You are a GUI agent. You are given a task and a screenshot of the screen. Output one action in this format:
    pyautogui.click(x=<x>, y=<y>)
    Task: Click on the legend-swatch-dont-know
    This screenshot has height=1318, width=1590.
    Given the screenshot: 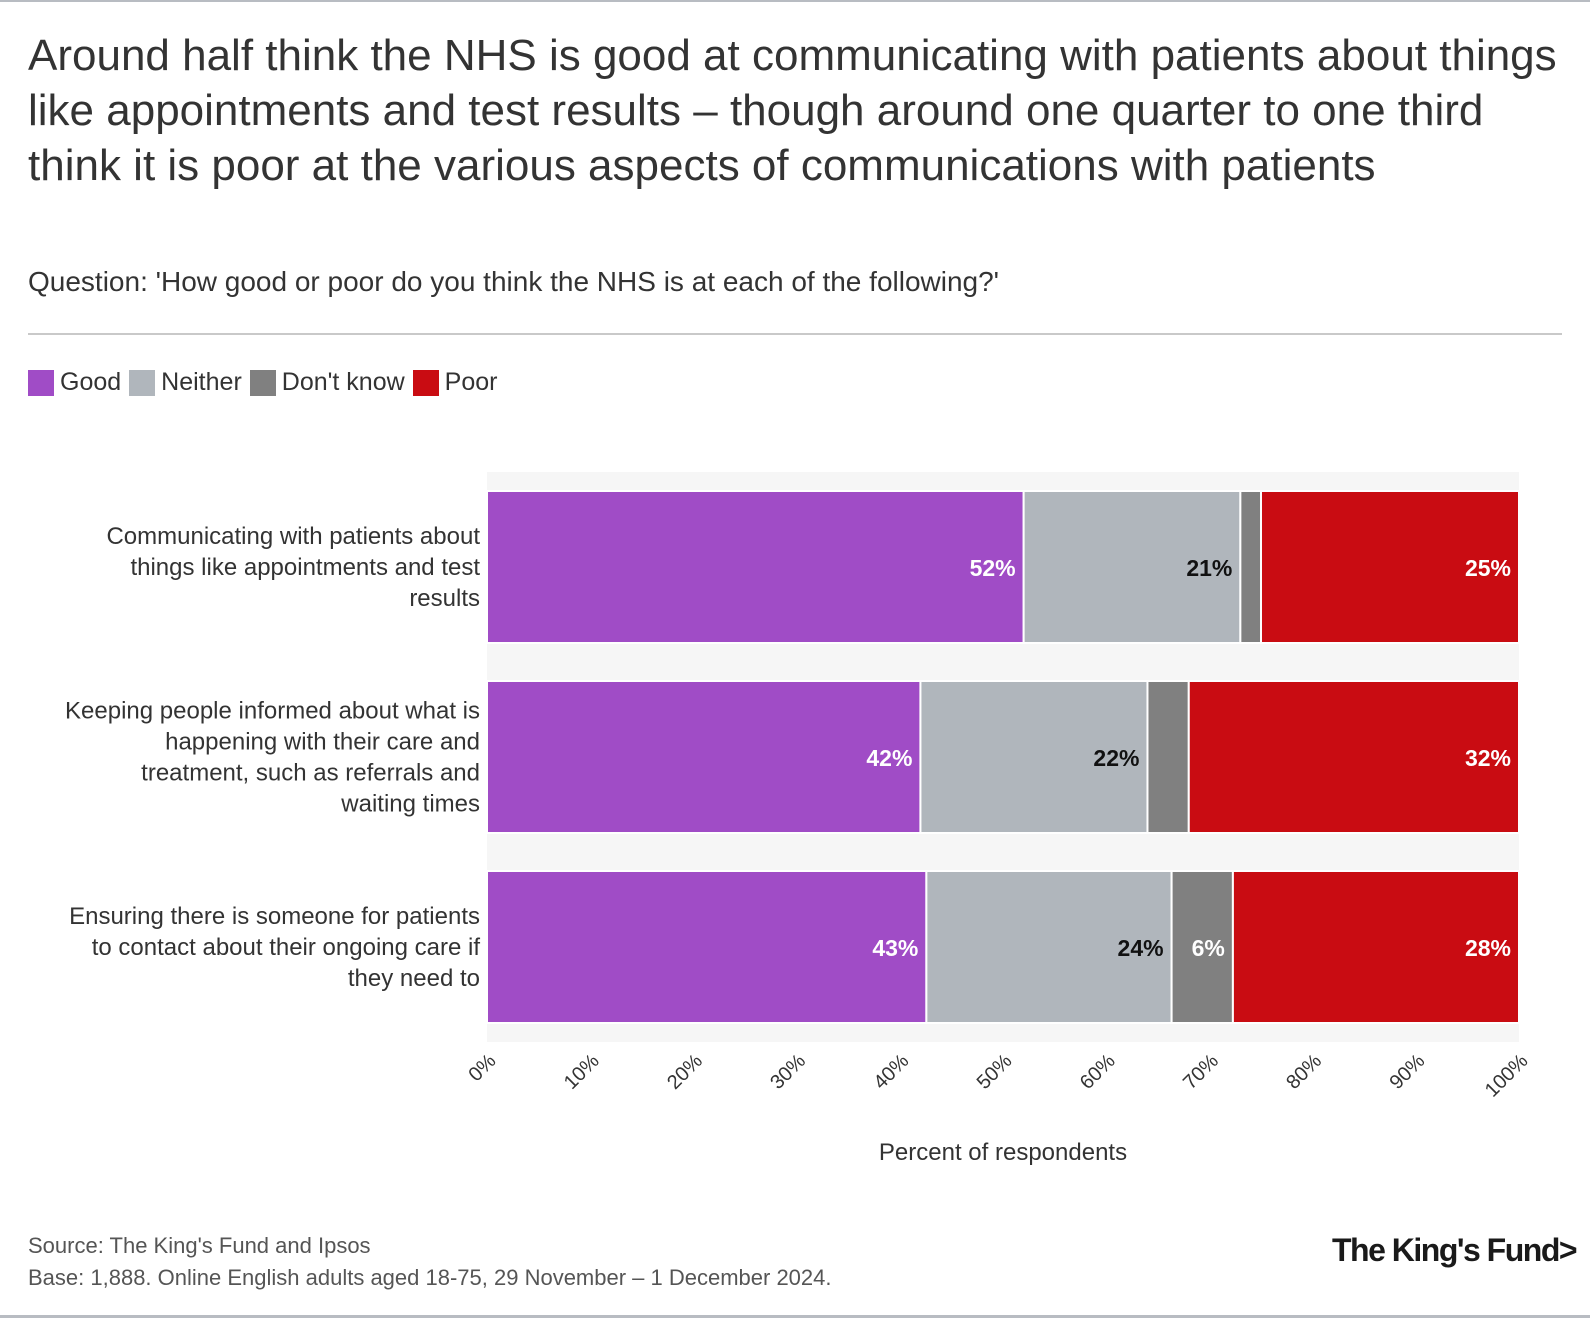 What is the action you would take?
    pyautogui.click(x=262, y=382)
    